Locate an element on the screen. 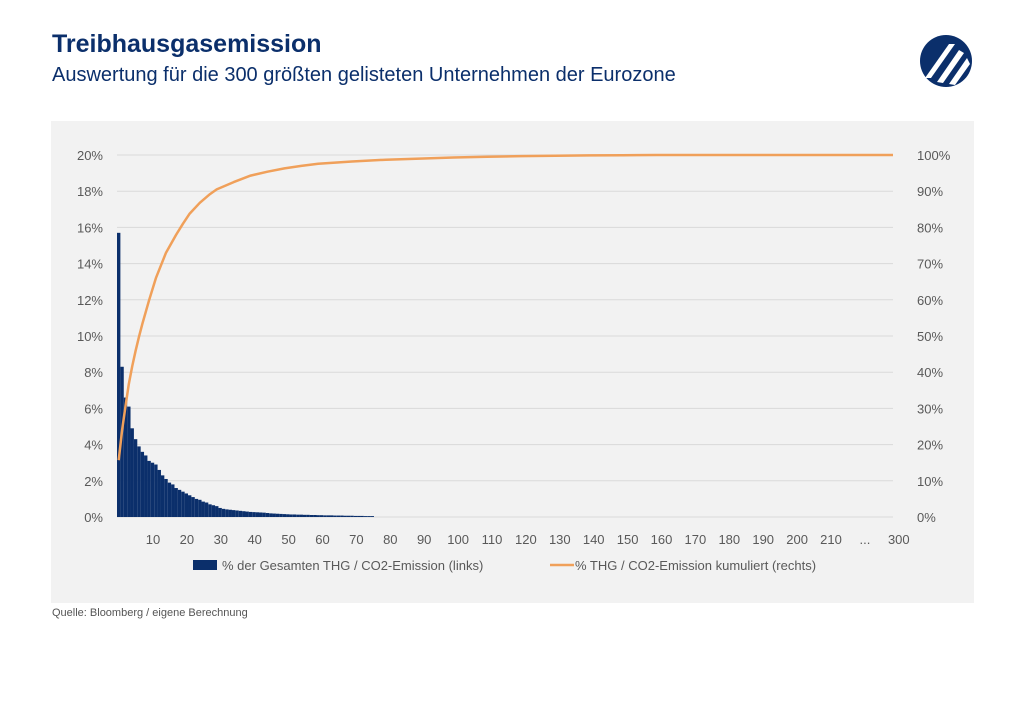 This screenshot has height=724, width=1024. legend-line-label: % THG / CO2-Emission kumuliert (rechts) is located at coordinates (695, 565).